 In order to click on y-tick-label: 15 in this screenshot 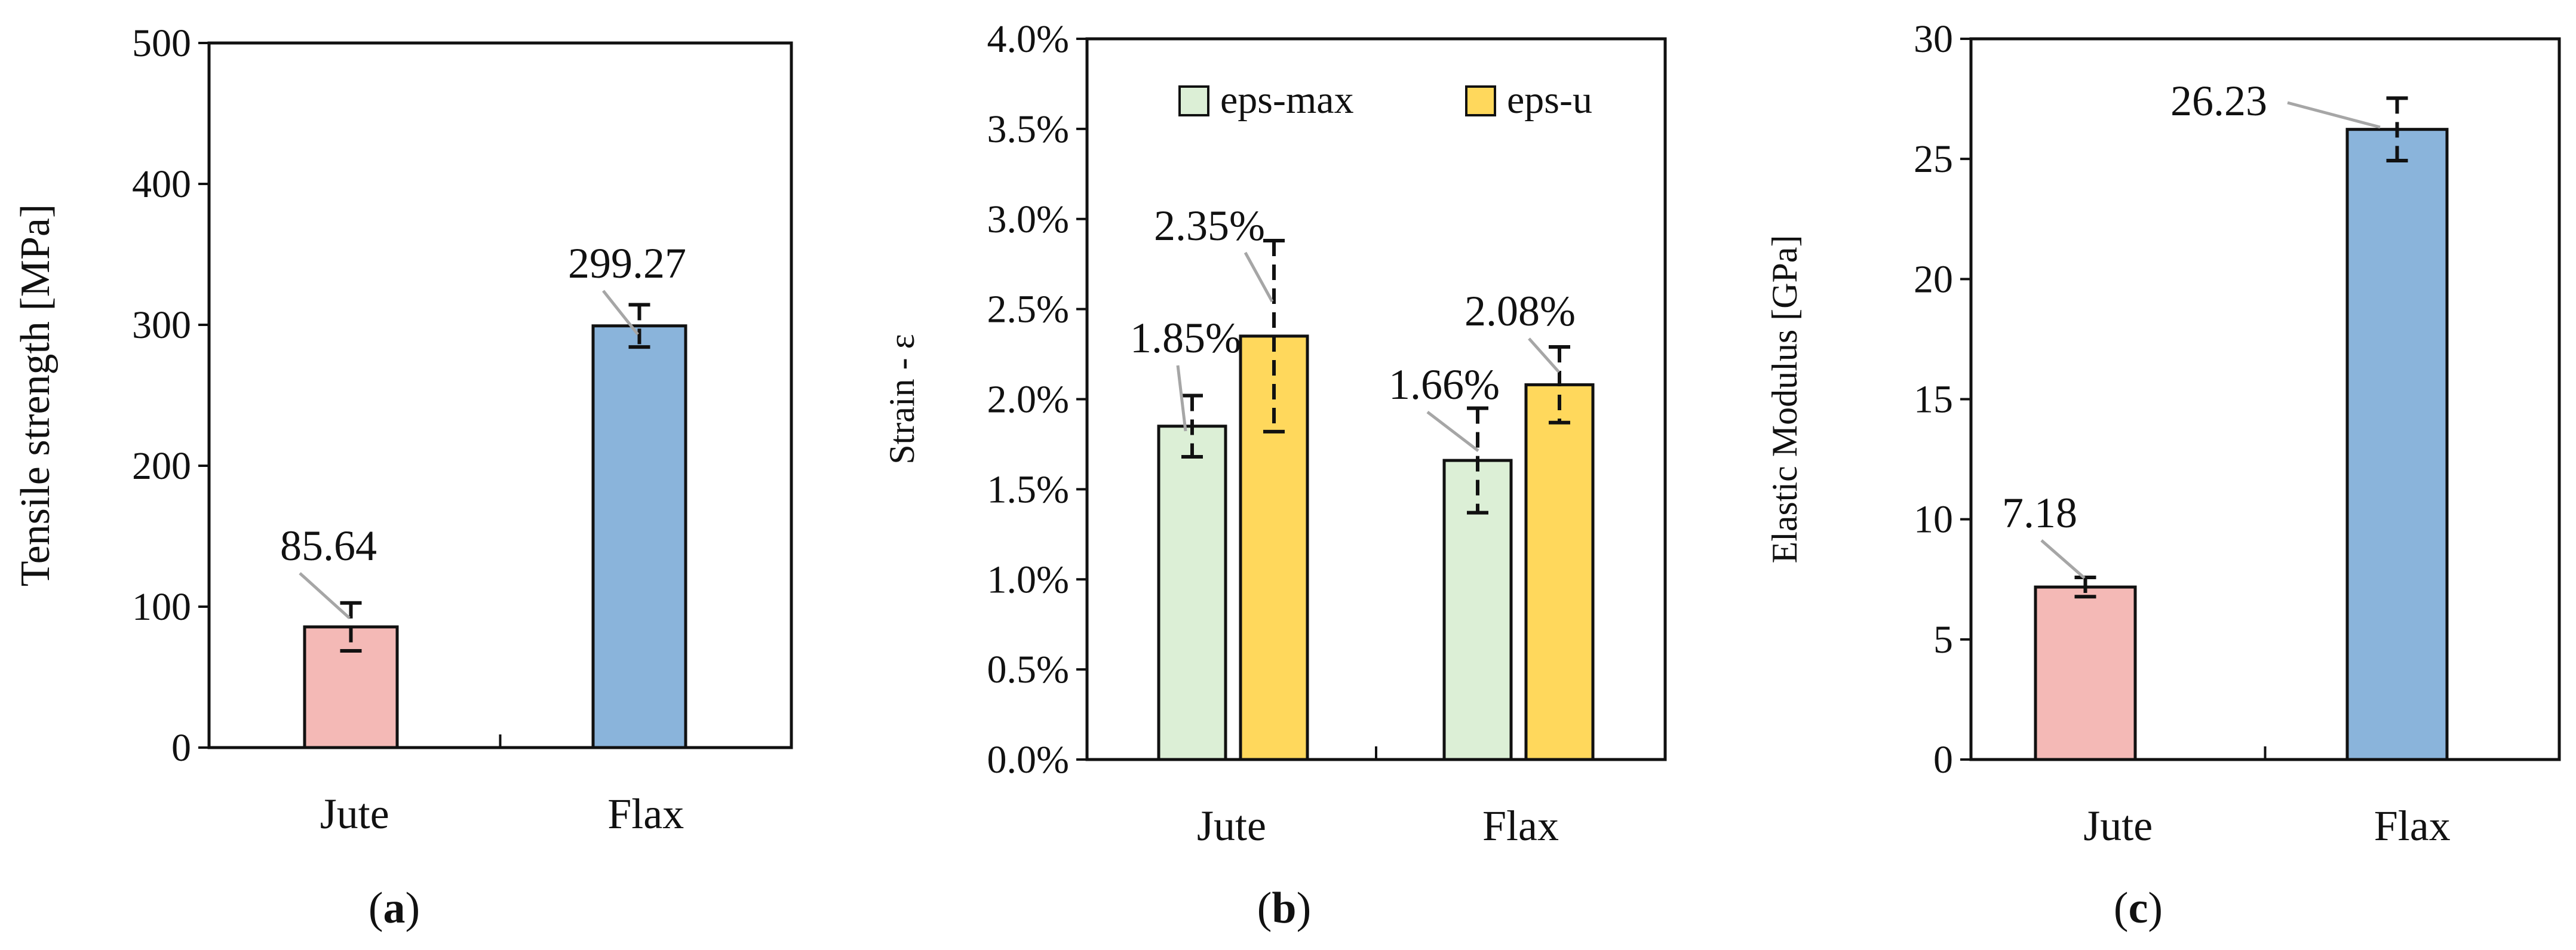, I will do `click(1933, 400)`.